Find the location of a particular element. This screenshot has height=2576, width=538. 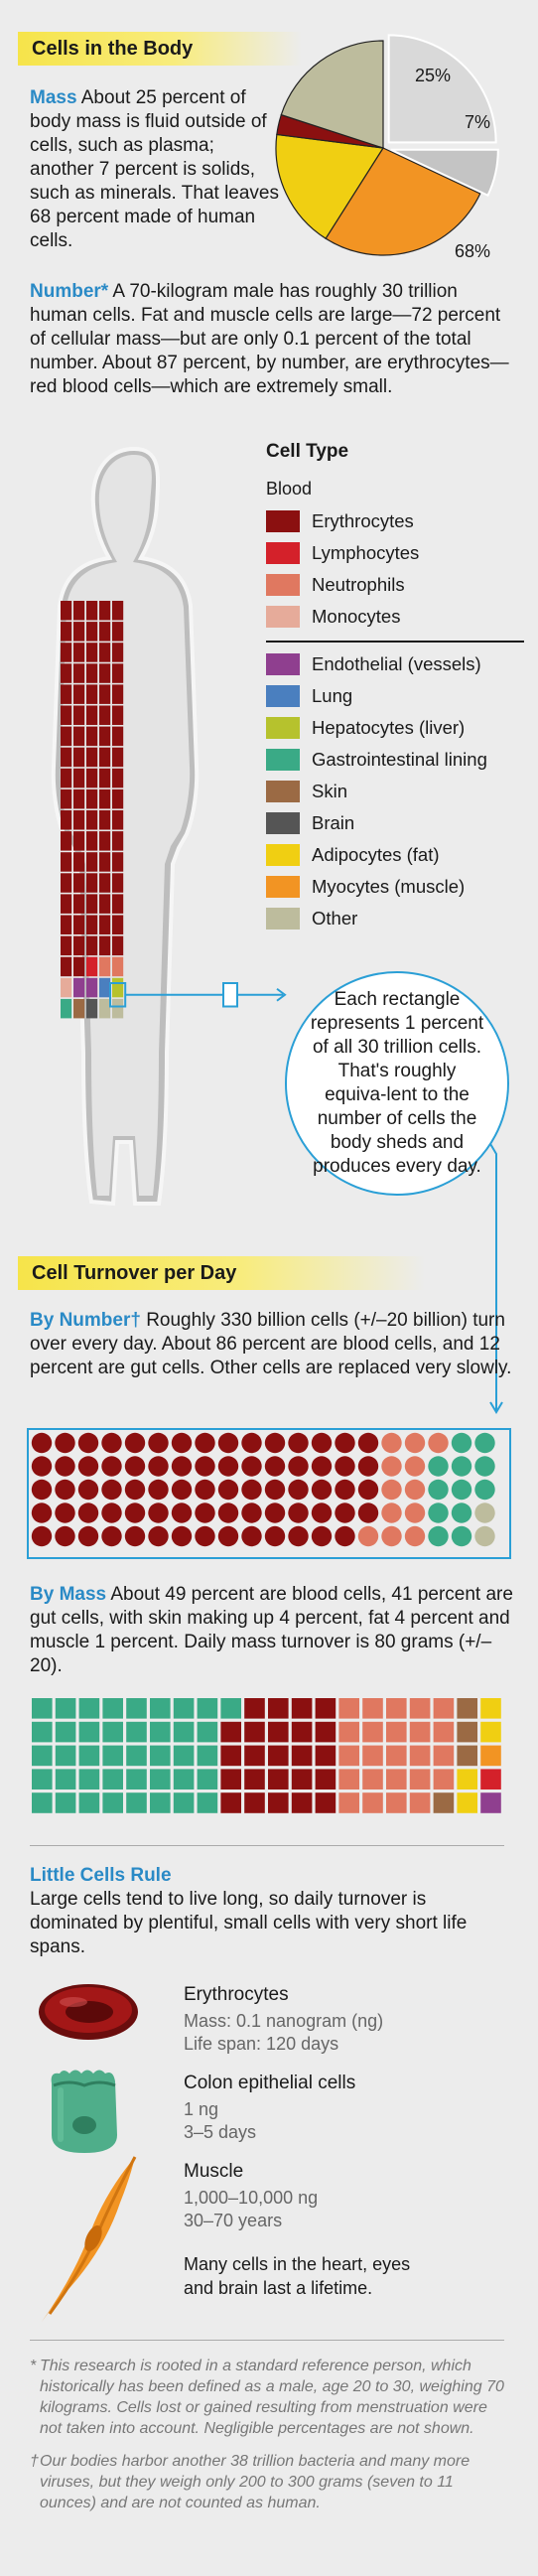

by-number-lead: By Number† is located at coordinates (85, 1321).